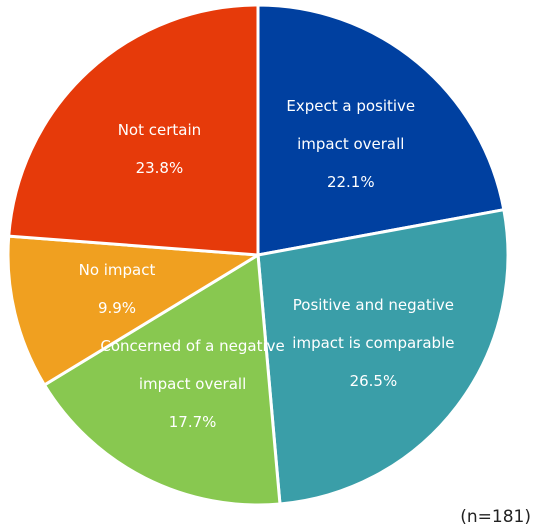  What do you see at coordinates (159, 149) in the screenshot?
I see `slice-label: Not certain 23.8%` at bounding box center [159, 149].